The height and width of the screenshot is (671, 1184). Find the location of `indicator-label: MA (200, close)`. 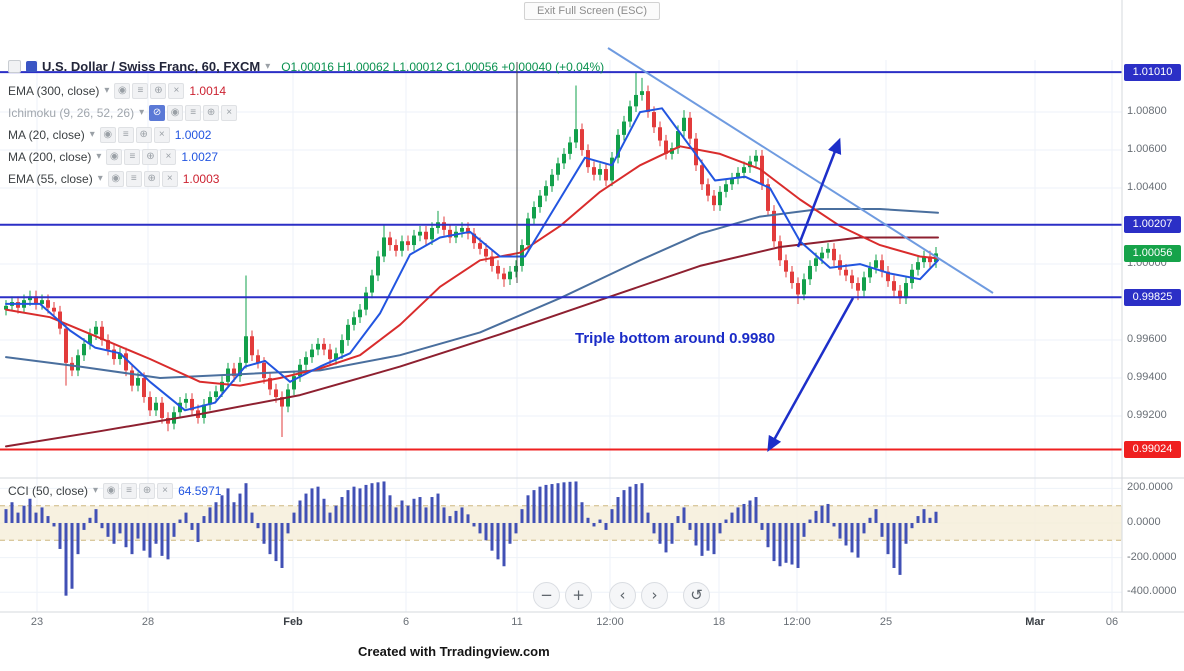

indicator-label: MA (200, close) is located at coordinates (50, 156).